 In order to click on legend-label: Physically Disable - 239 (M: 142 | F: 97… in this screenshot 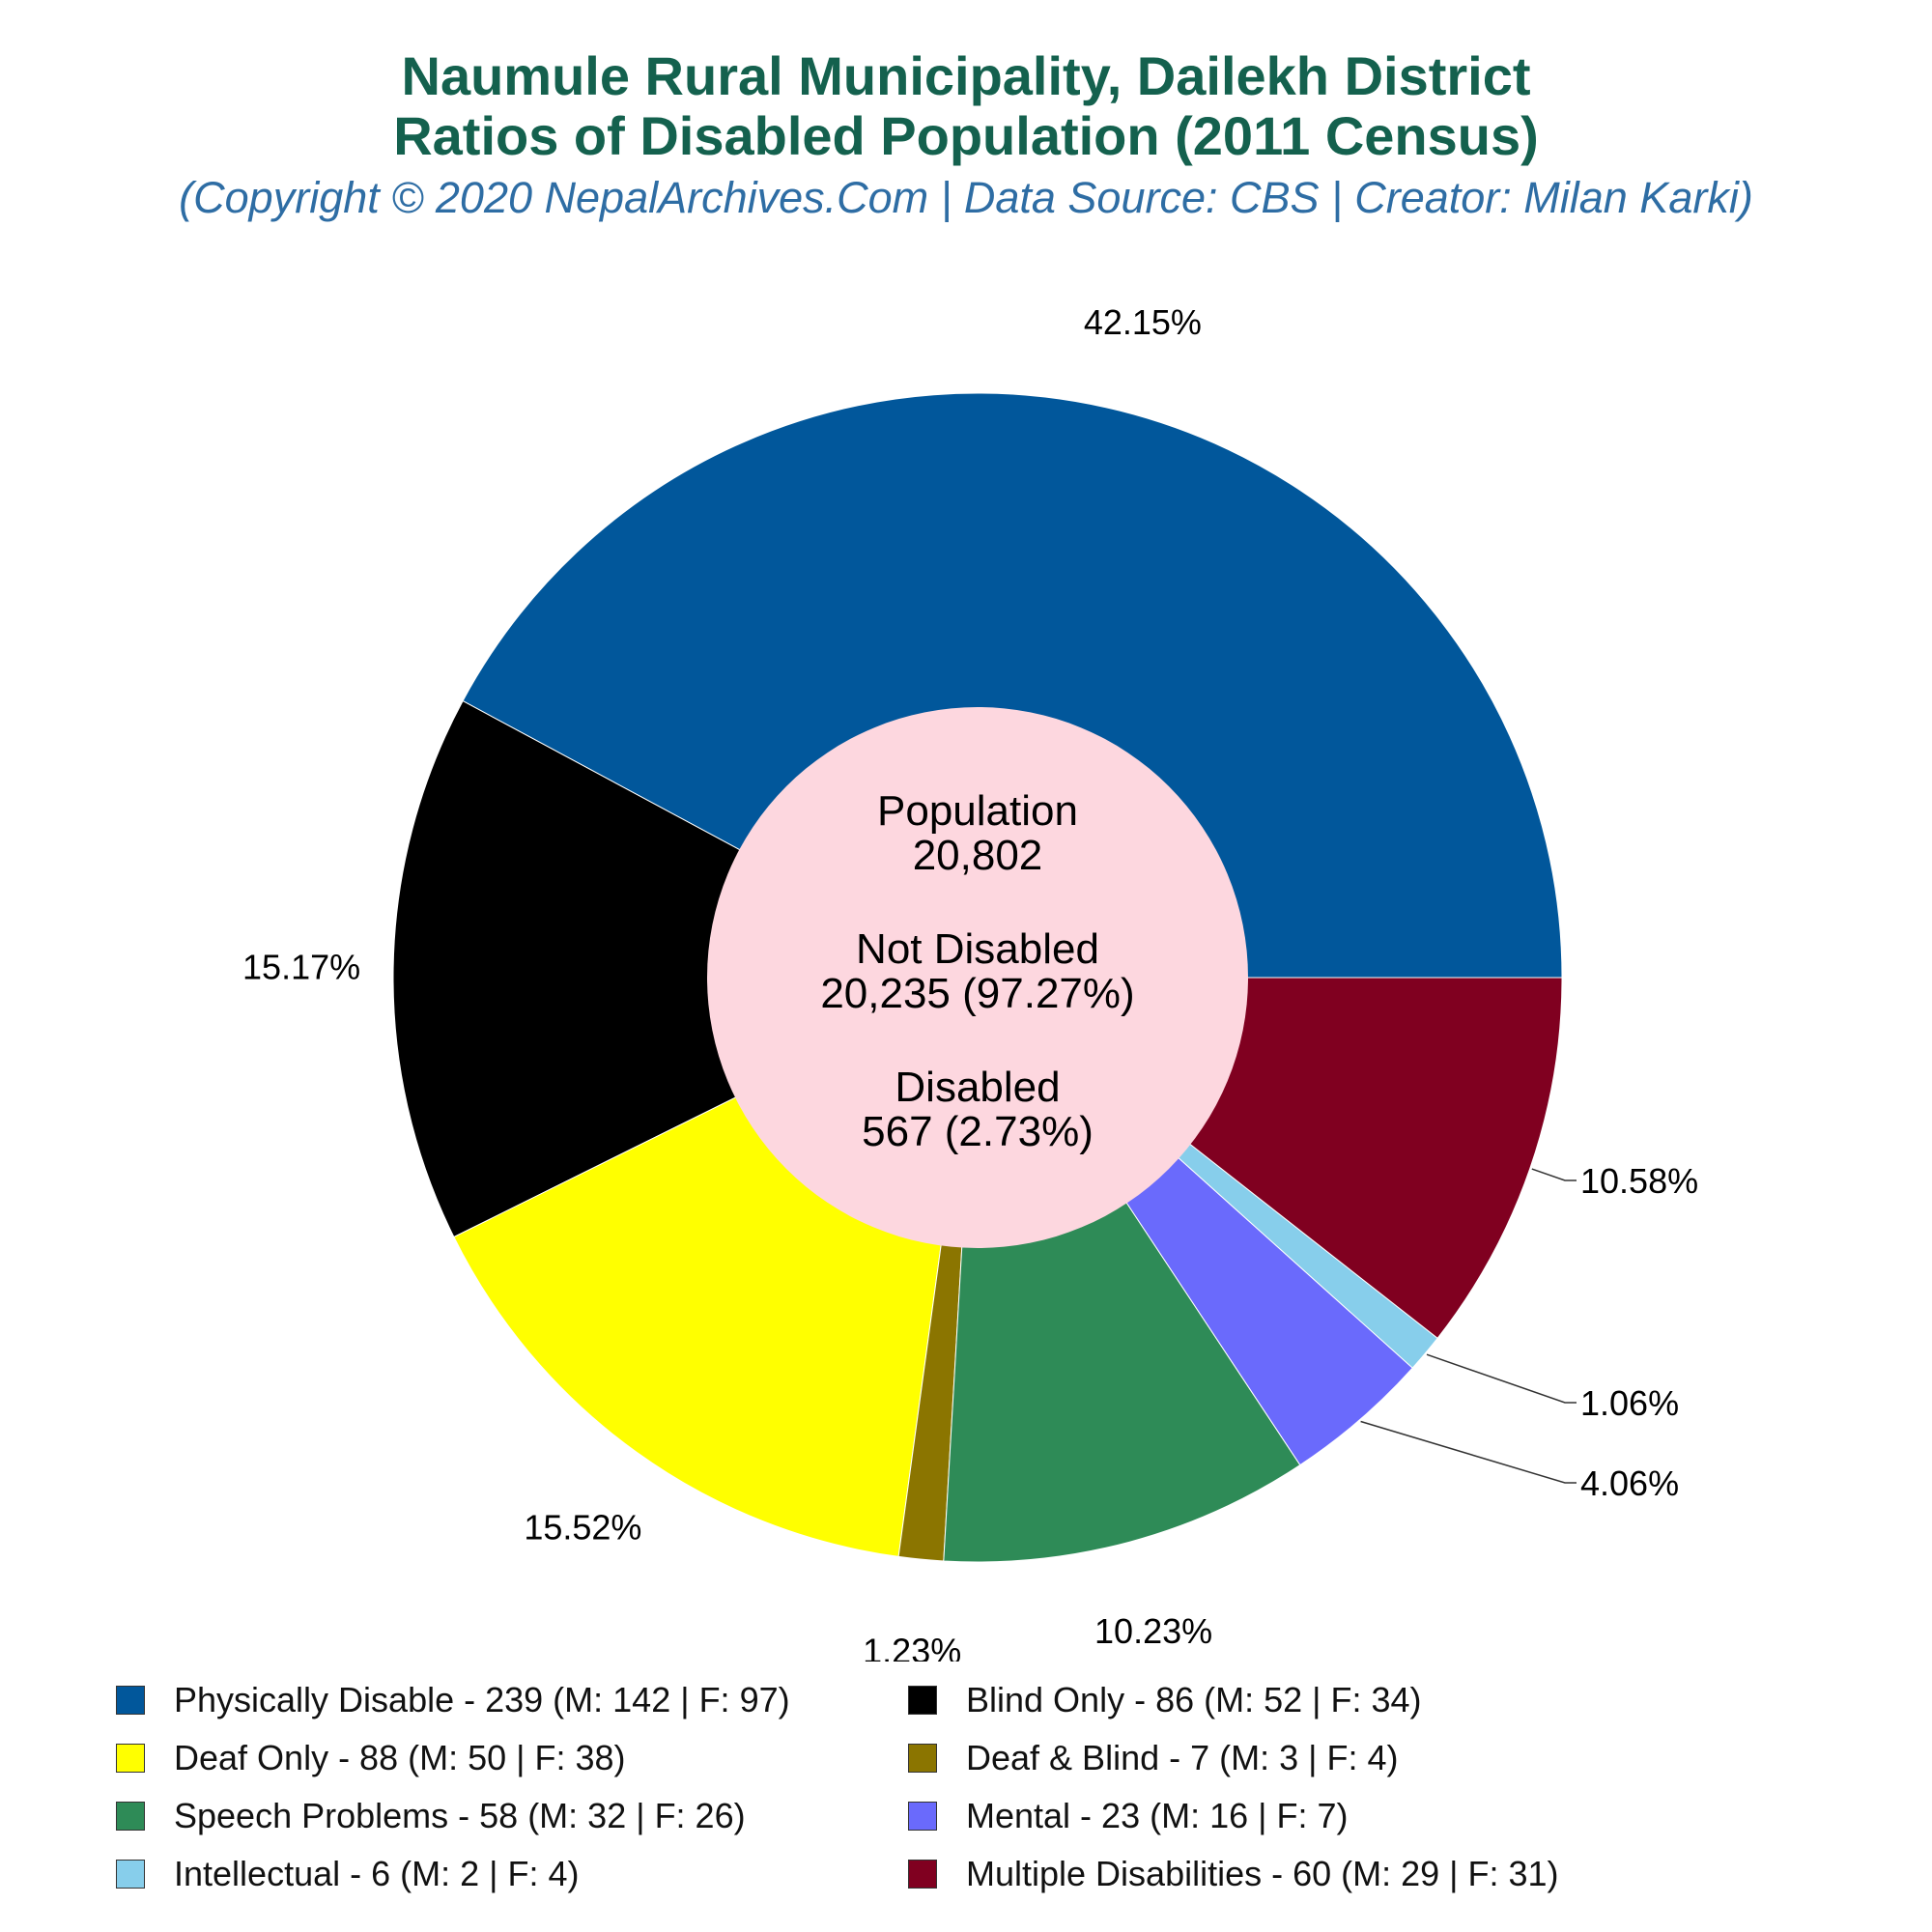, I will do `click(482, 1699)`.